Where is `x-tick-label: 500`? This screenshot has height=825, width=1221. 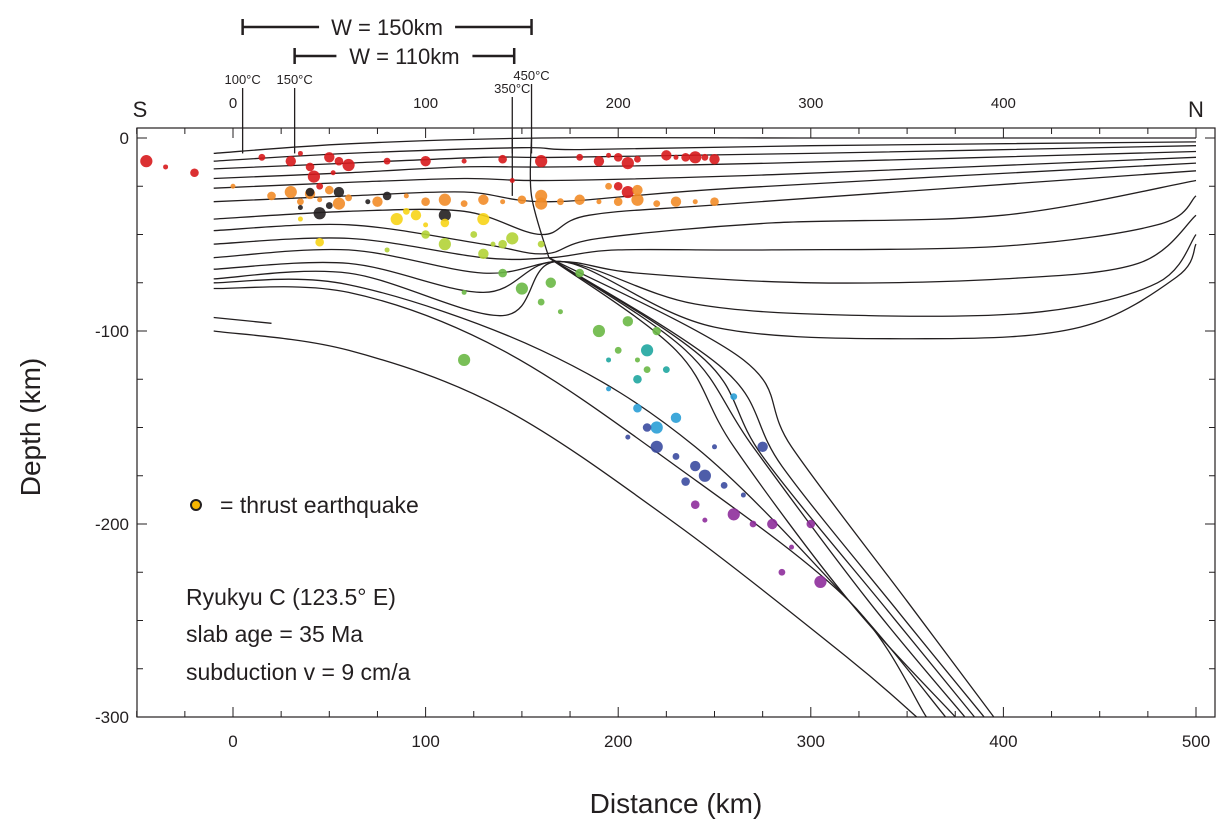 x-tick-label: 500 is located at coordinates (1196, 741).